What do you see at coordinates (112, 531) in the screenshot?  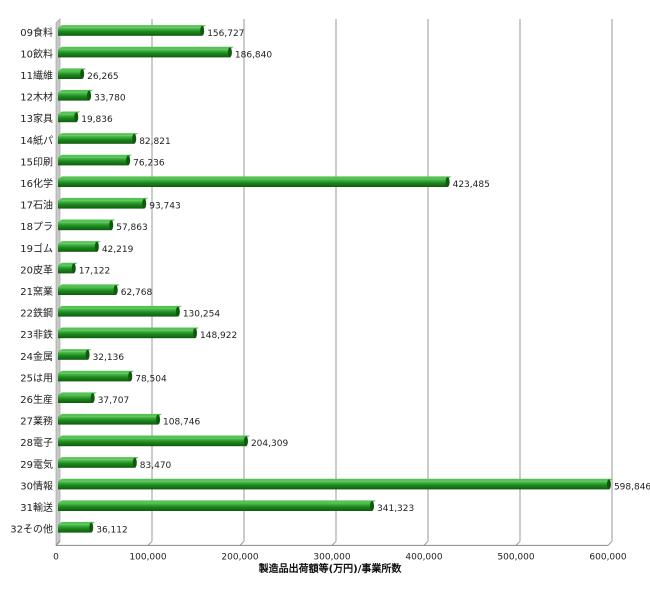 I see `value-label: 36,112` at bounding box center [112, 531].